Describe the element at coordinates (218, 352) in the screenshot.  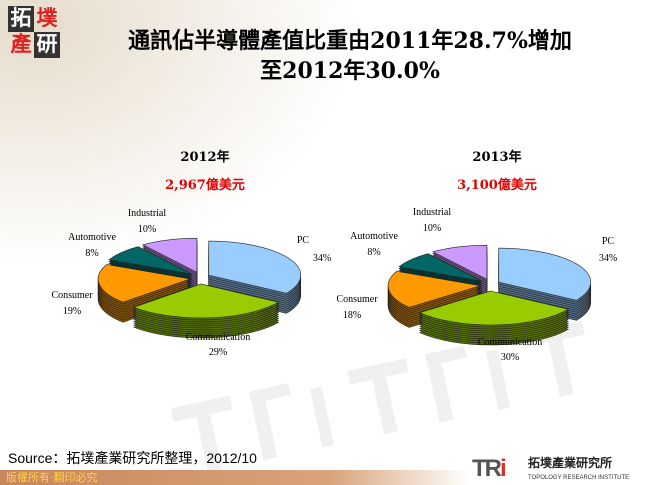
I see `label-percent-communication: 29%` at that location.